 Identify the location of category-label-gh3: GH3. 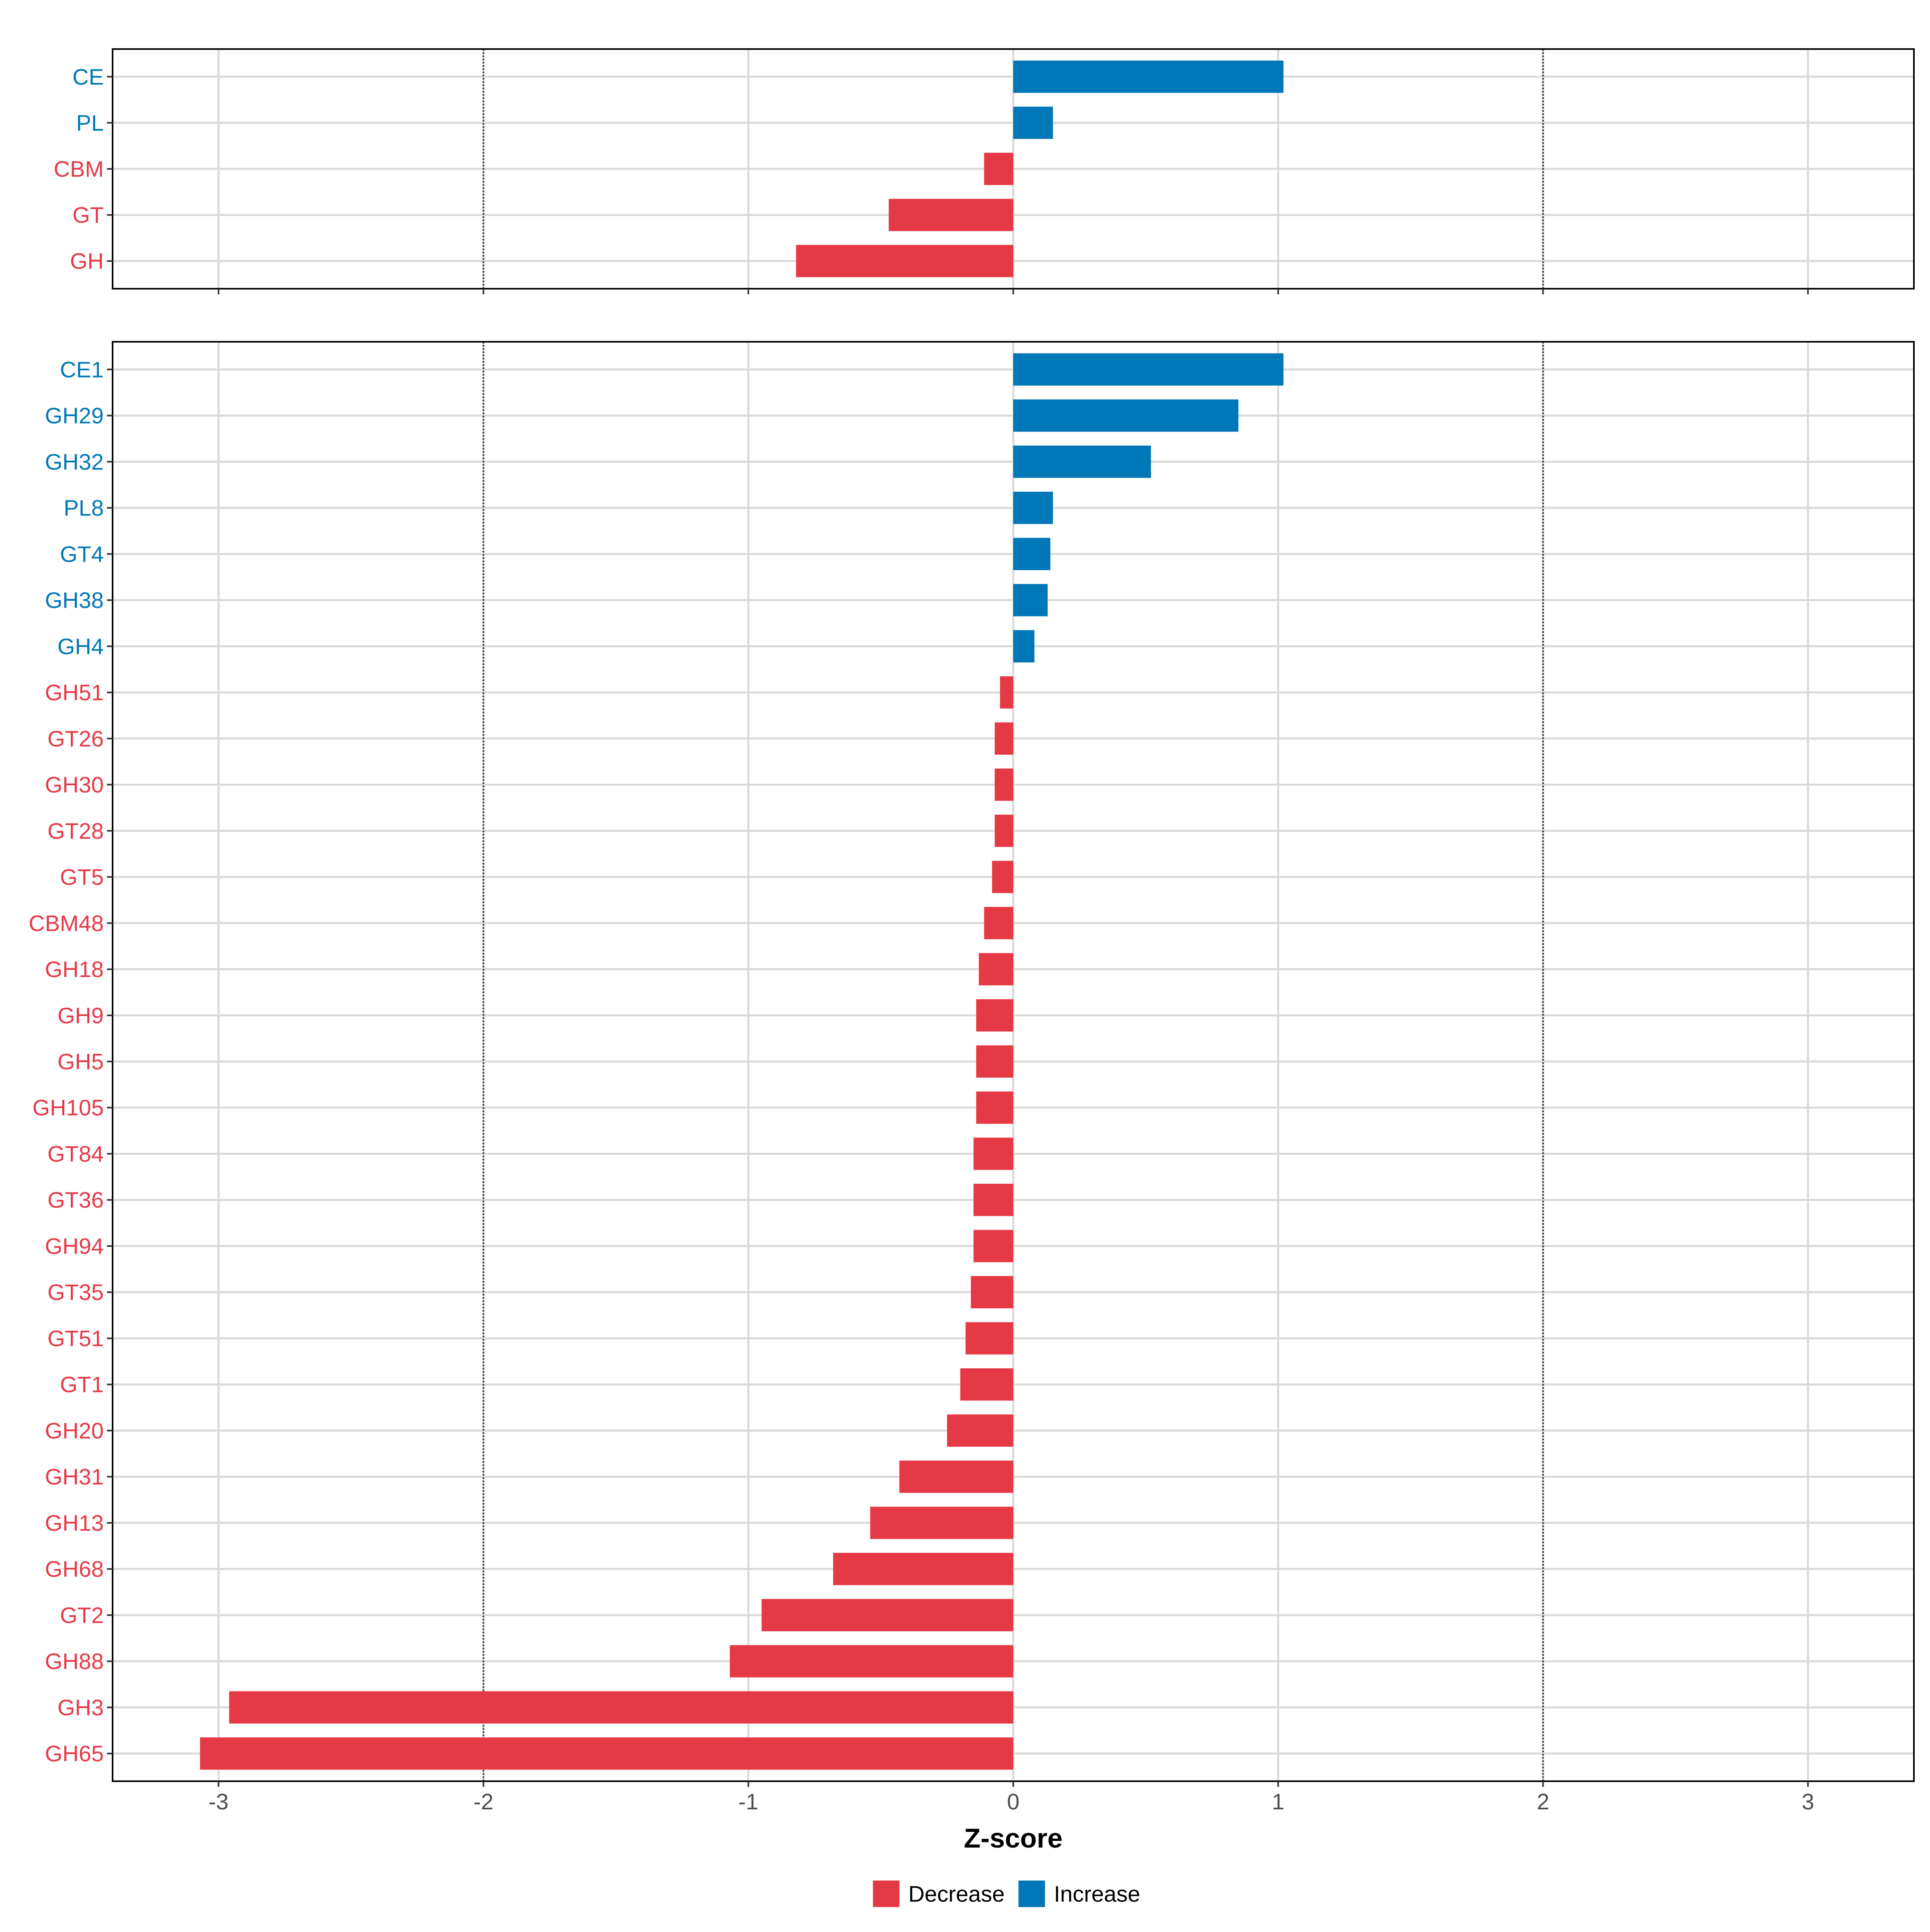
(80, 1707).